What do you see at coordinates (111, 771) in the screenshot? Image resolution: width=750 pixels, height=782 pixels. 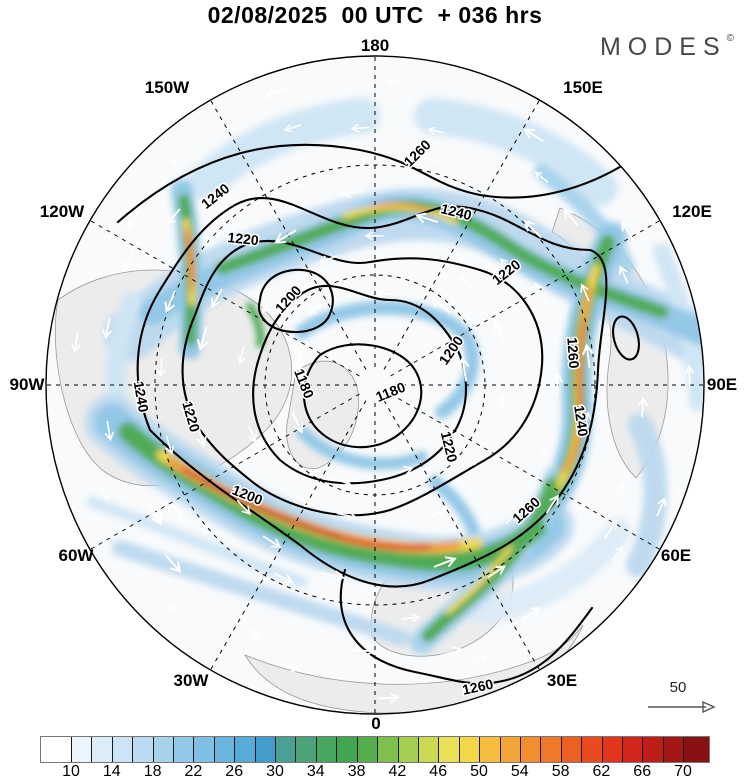 I see `colorbar-tick: 14` at bounding box center [111, 771].